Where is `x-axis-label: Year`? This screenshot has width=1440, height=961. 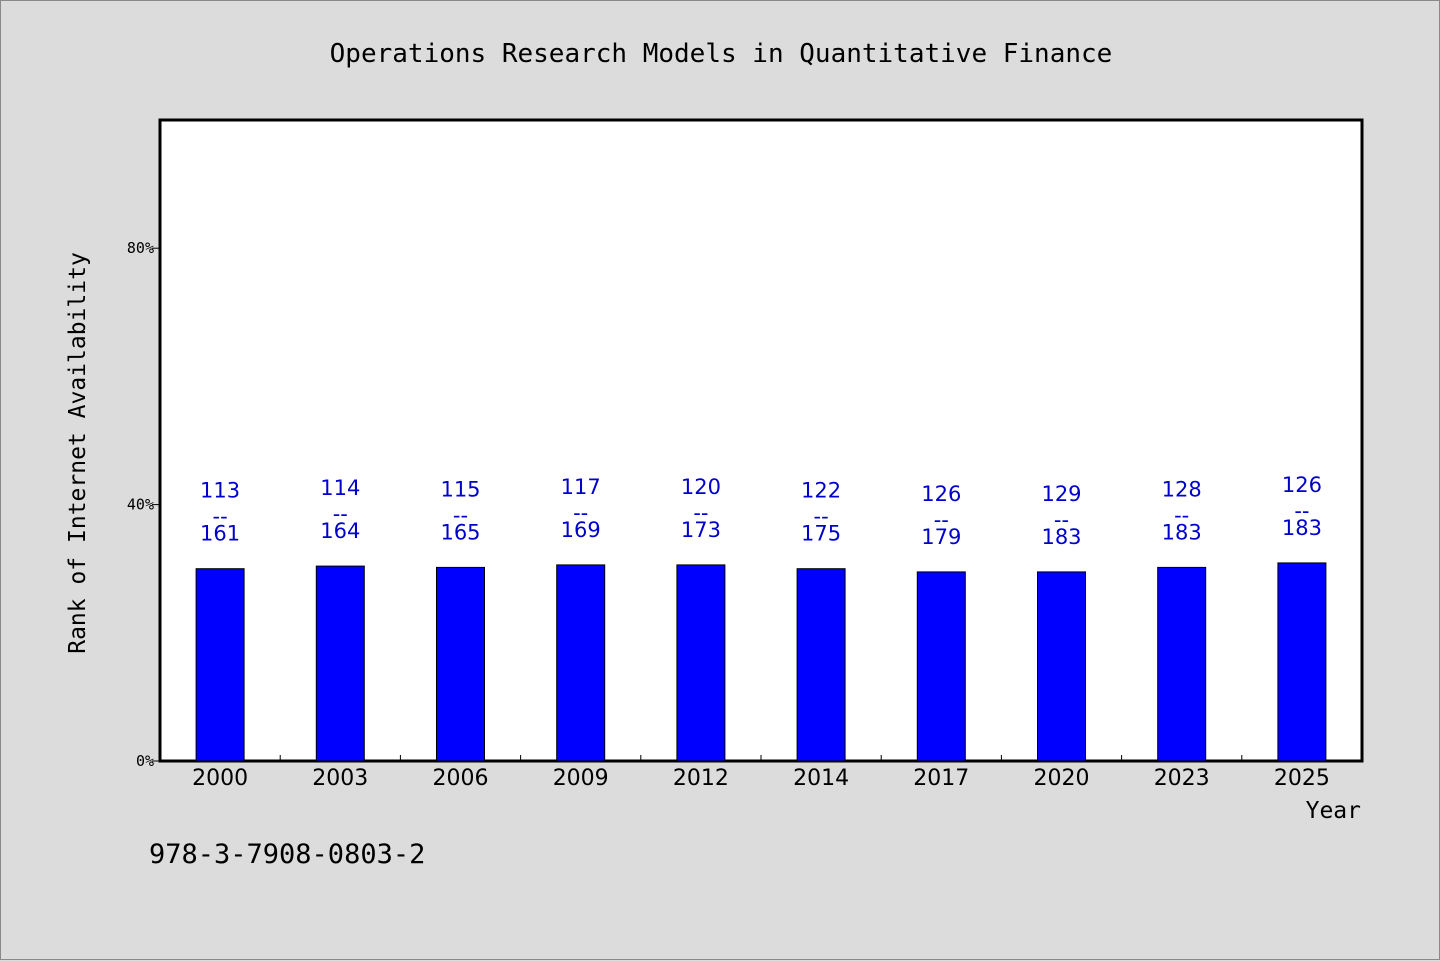
x-axis-label: Year is located at coordinates (1333, 811).